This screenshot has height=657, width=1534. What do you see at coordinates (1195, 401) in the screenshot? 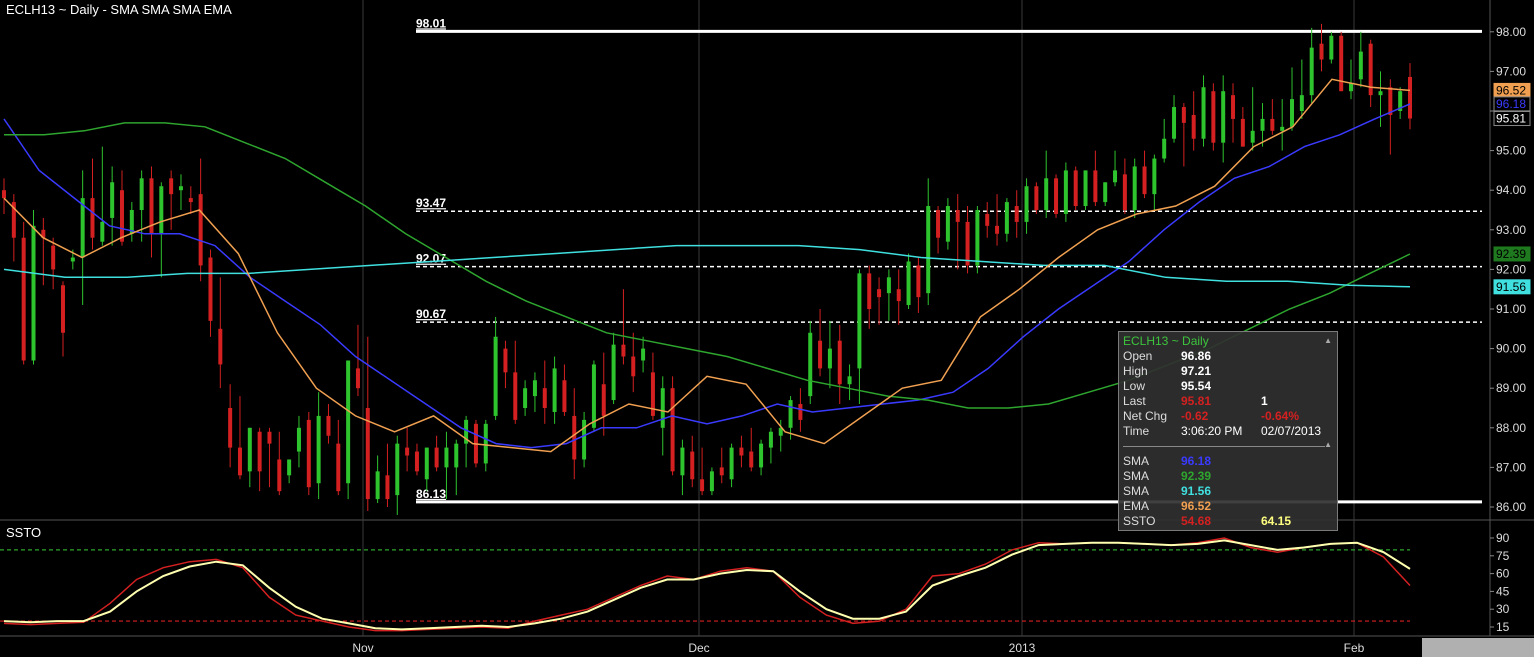
I see `popup-row-last: Last 95.81 1` at bounding box center [1195, 401].